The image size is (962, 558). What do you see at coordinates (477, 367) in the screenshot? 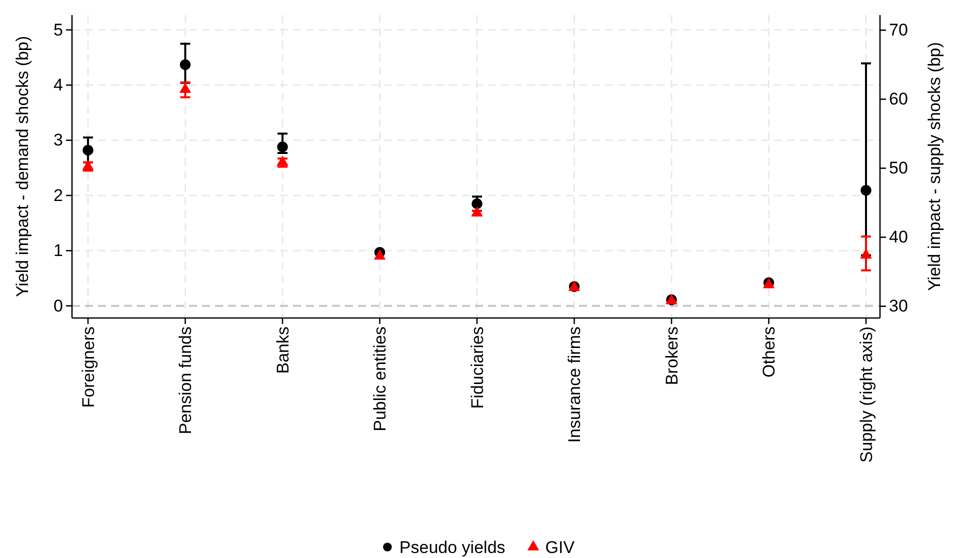
I see `x-tick-label: Fiduciaries` at bounding box center [477, 367].